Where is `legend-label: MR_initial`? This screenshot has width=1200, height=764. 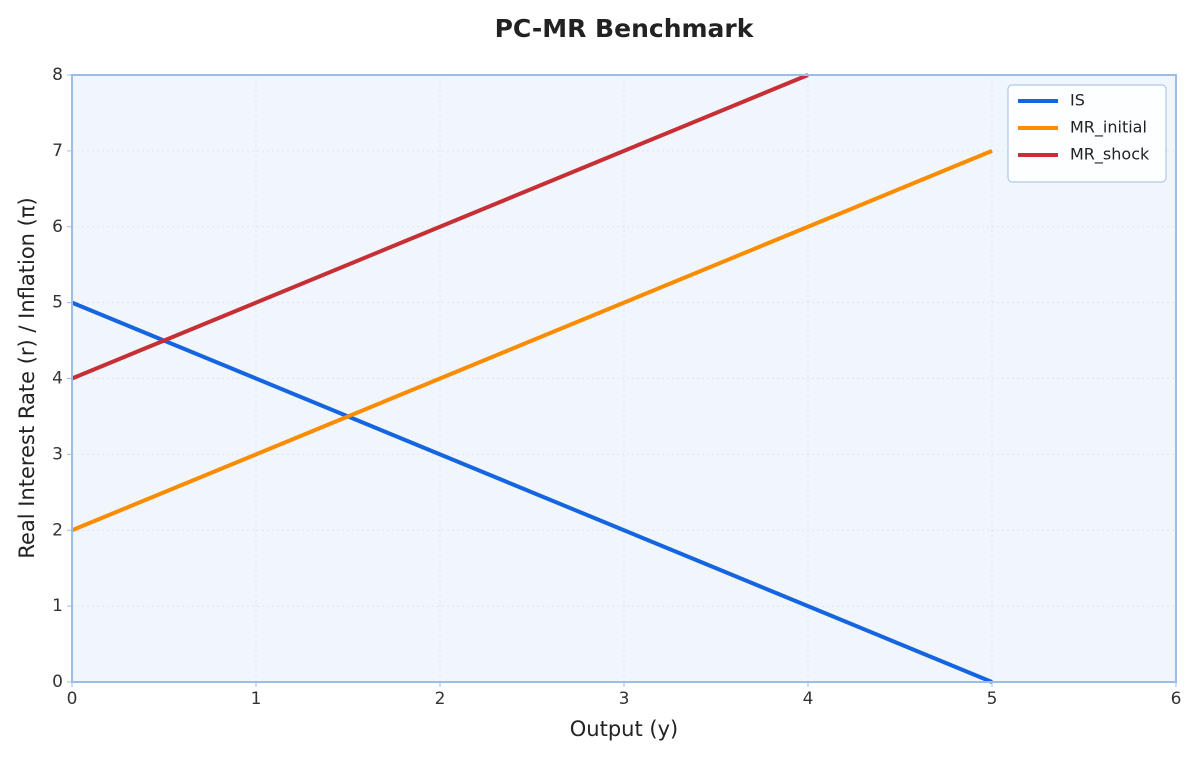
legend-label: MR_initial is located at coordinates (1108, 128).